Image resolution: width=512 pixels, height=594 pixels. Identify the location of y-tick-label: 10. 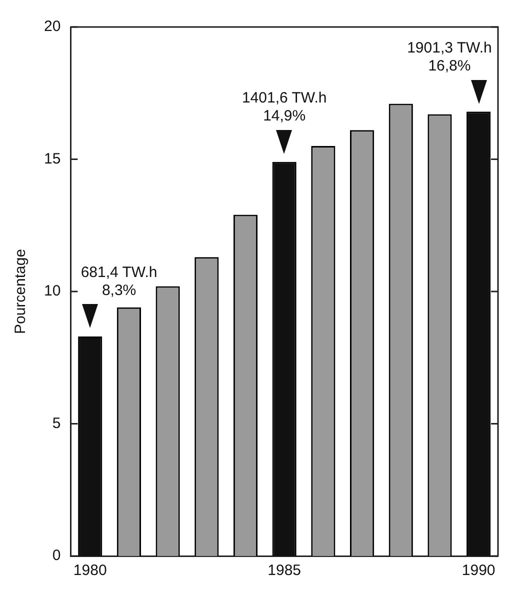
(52, 291).